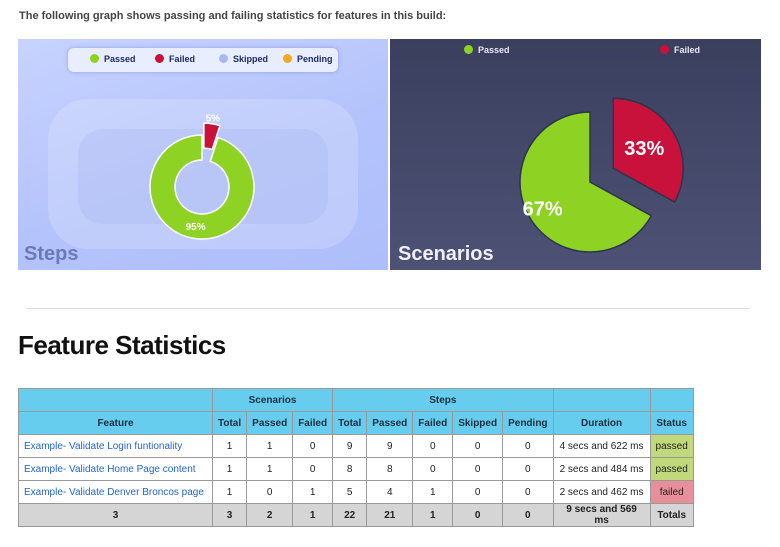  Describe the element at coordinates (229, 515) in the screenshot. I see `cell: 3` at that location.